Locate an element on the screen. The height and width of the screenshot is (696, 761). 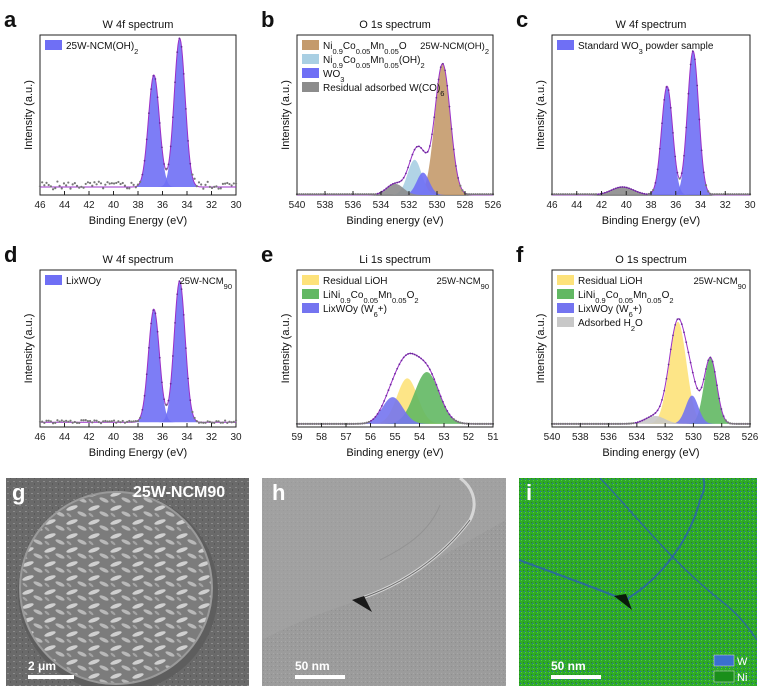
x-tick-label: 32 is located at coordinates (212, 205).